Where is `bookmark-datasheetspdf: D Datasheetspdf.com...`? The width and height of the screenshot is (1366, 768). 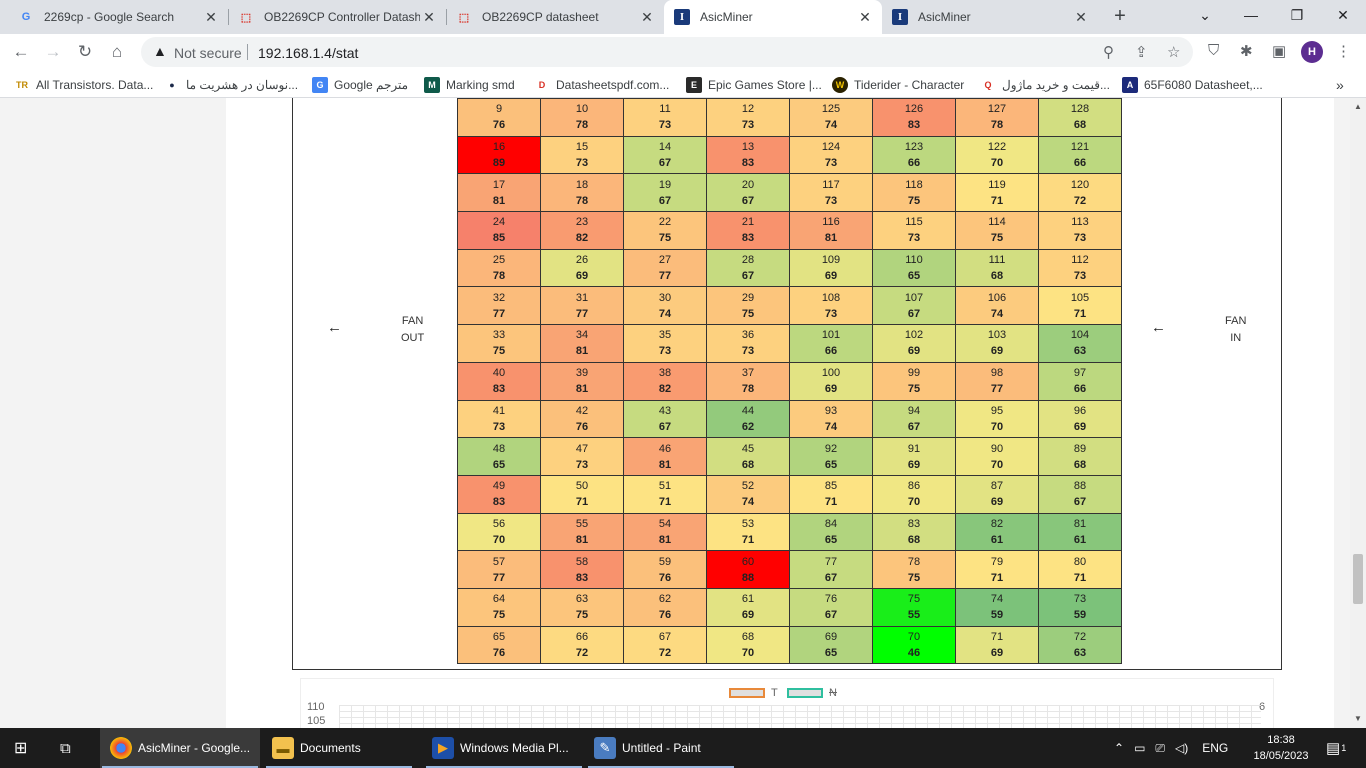
bookmark-datasheetspdf: D Datasheetspdf.com... is located at coordinates (602, 85).